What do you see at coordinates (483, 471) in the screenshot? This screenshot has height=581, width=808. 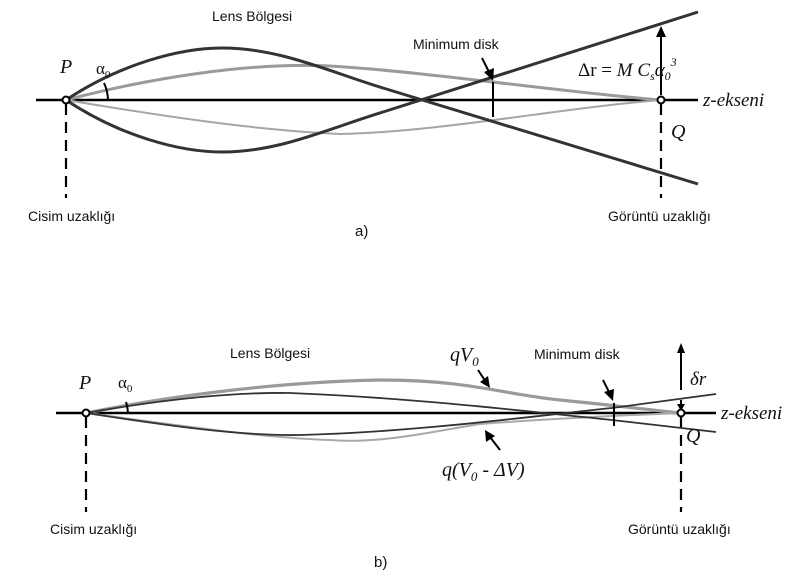 I see `qdv-label-b: q(V0 - ΔV)` at bounding box center [483, 471].